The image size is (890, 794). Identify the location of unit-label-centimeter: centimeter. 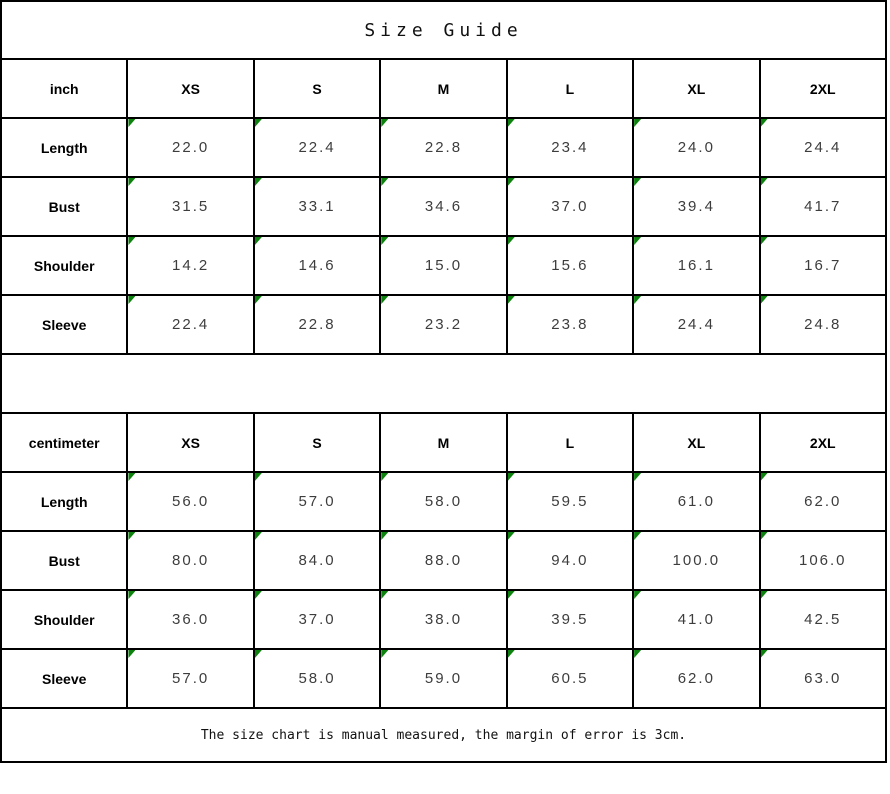
(64, 442).